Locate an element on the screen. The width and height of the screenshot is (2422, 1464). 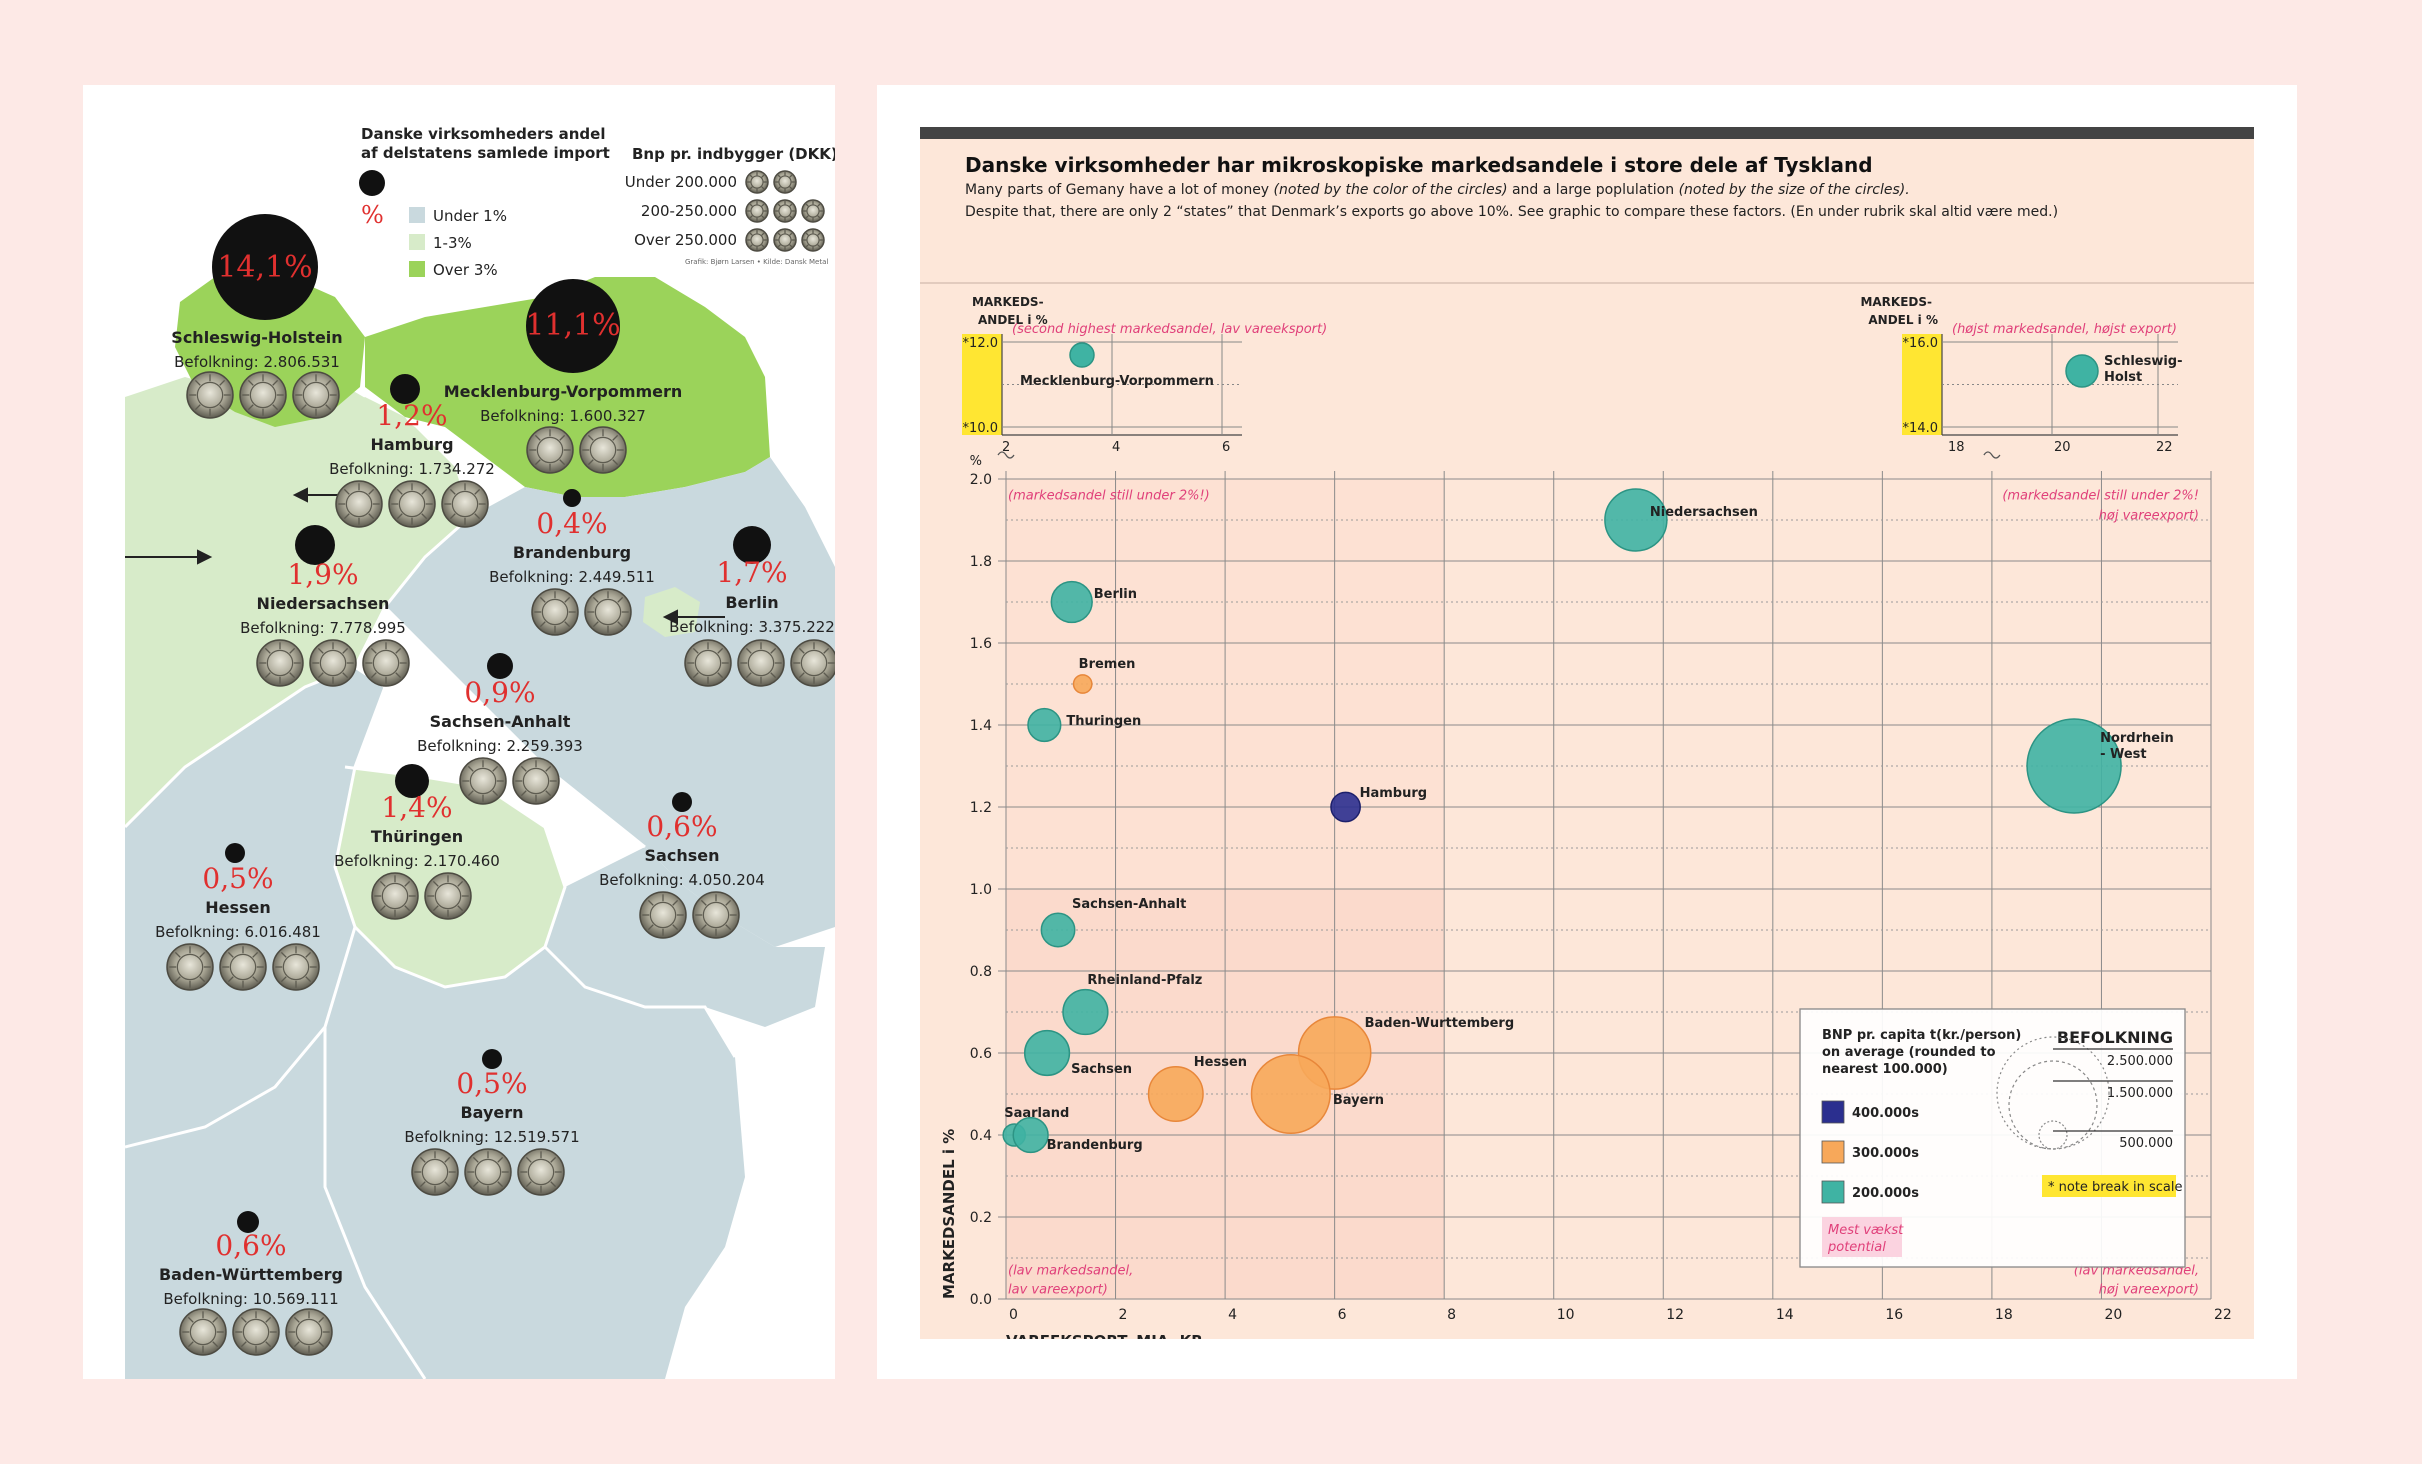
legend-size-circle is located at coordinates (2053, 1105).